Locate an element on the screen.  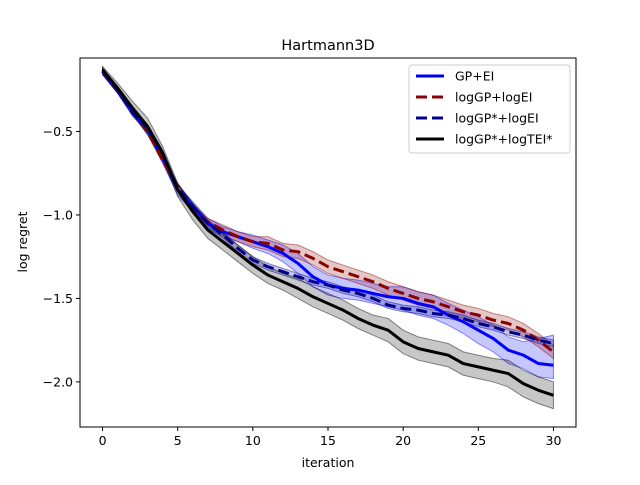
y-tick-label: −1.5 is located at coordinates (58, 298).